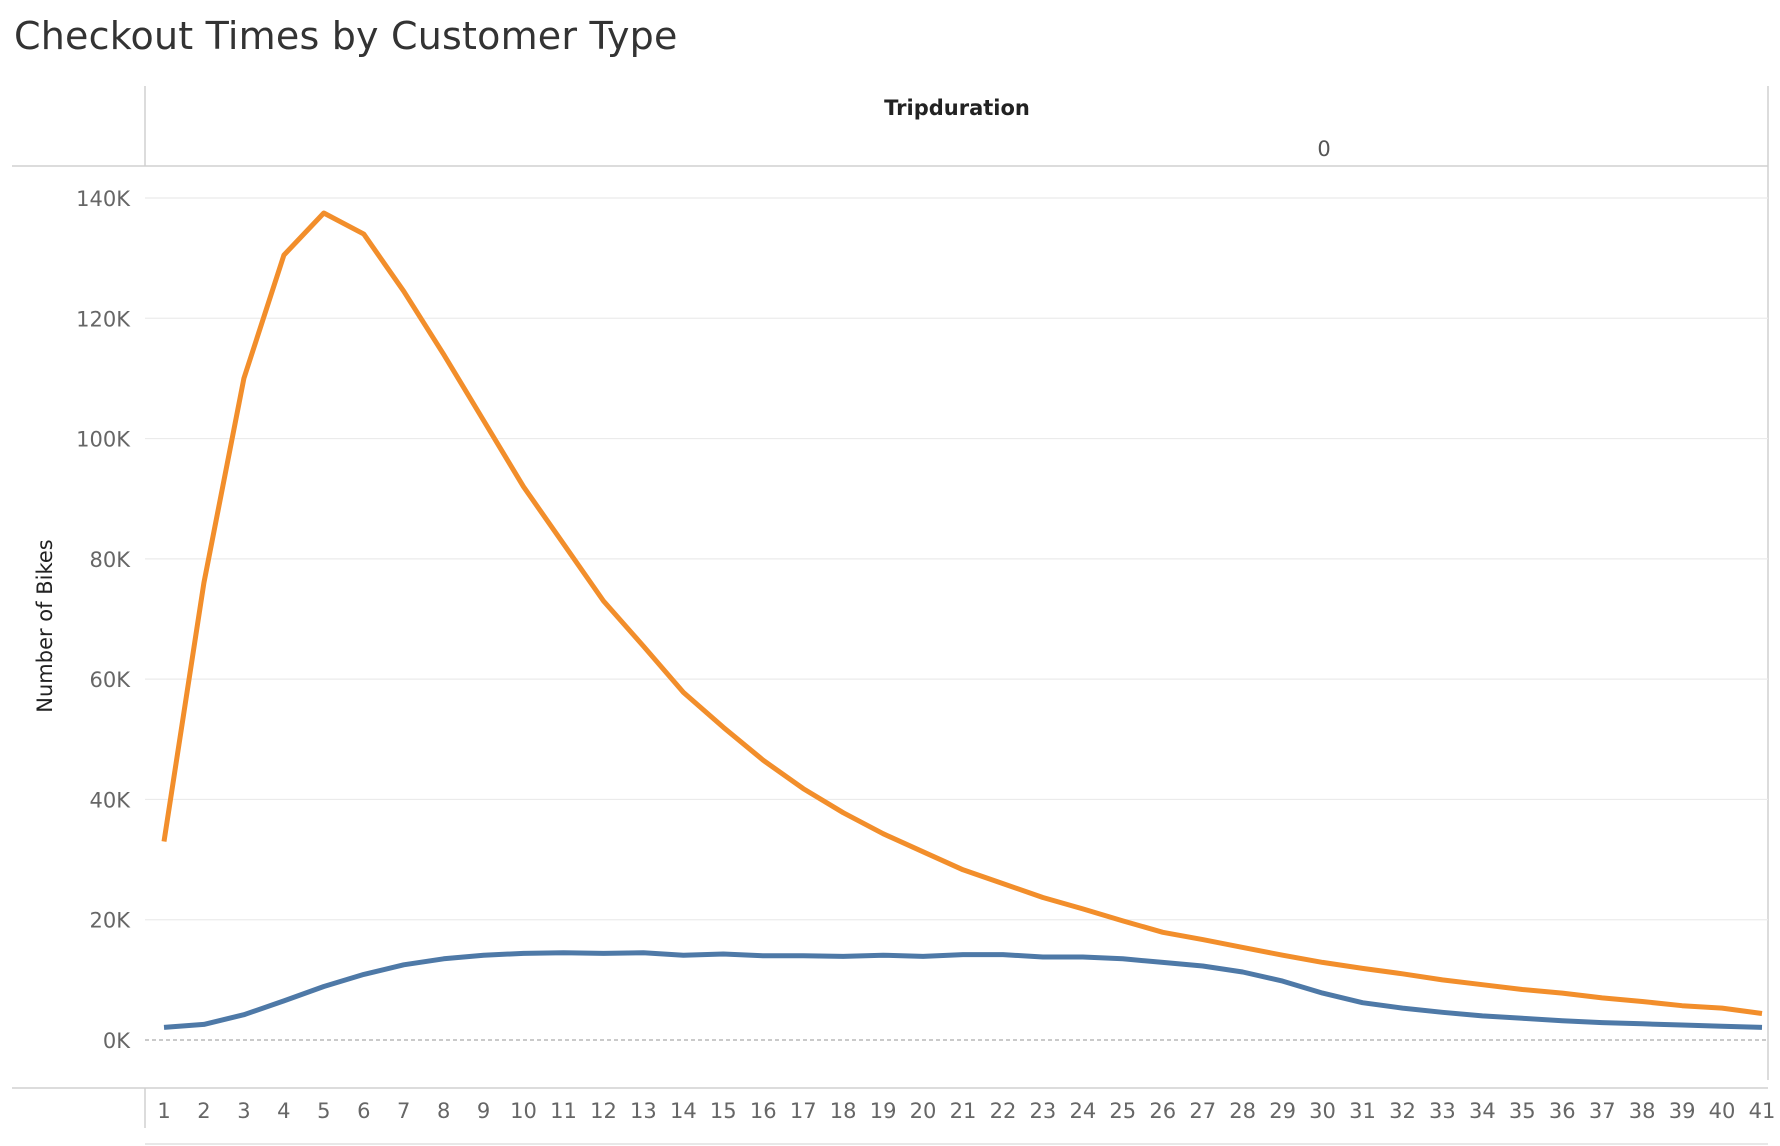 The image size is (1780, 1146). What do you see at coordinates (1003, 1111) in the screenshot?
I see `x-tick-label: 22` at bounding box center [1003, 1111].